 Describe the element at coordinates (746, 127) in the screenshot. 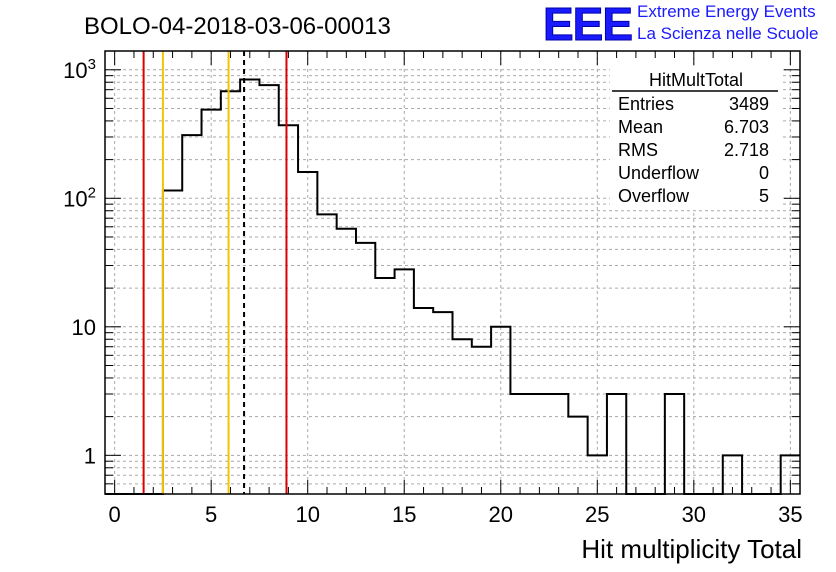

I see `stats-value-mean: 6.703` at that location.